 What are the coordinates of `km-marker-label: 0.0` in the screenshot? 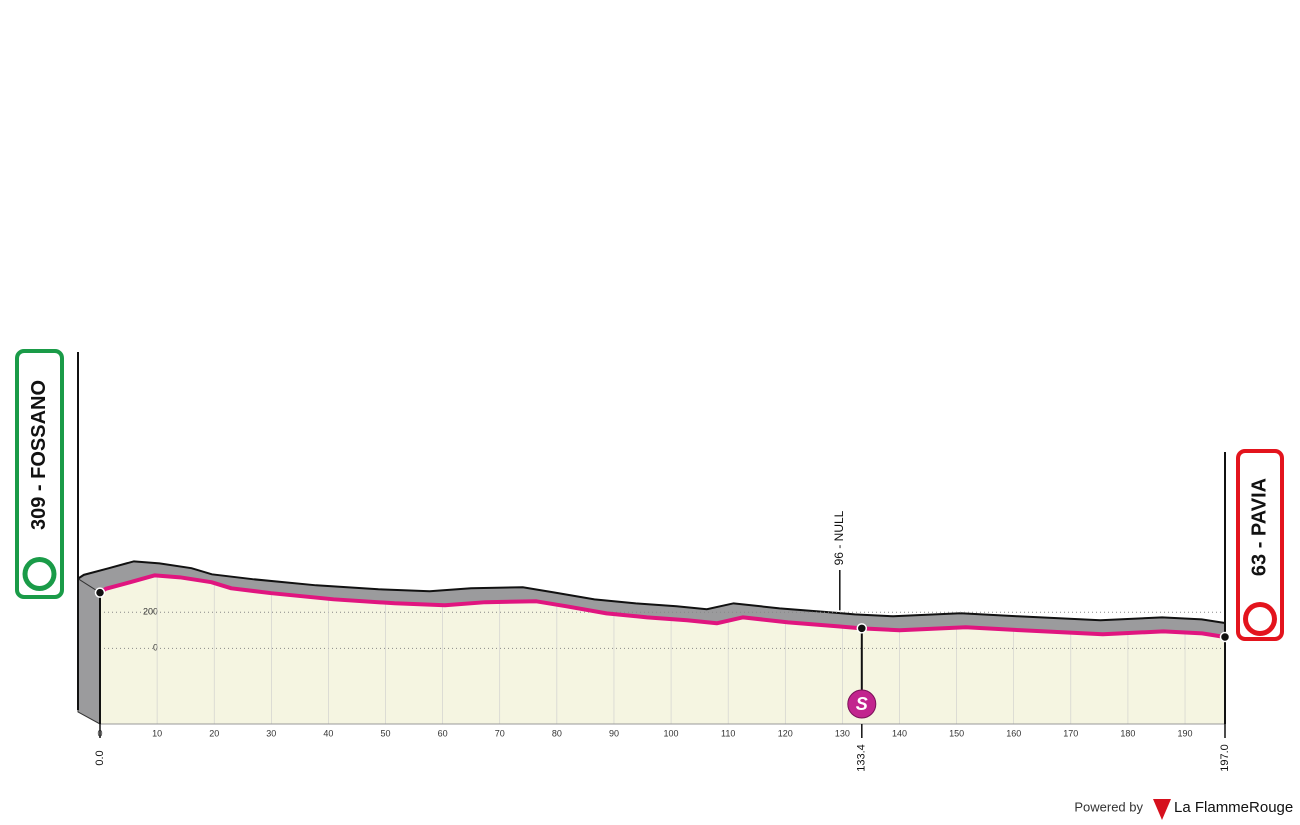 It's located at (100, 757).